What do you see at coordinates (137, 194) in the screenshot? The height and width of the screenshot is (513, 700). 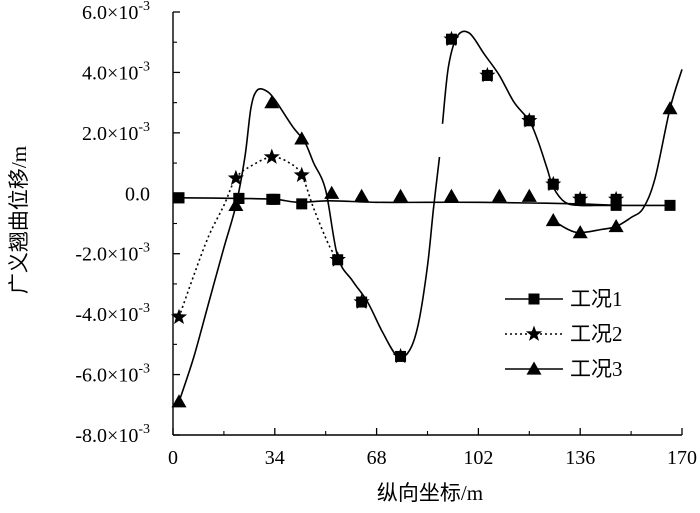 I see `y-tick-label: 0.0` at bounding box center [137, 194].